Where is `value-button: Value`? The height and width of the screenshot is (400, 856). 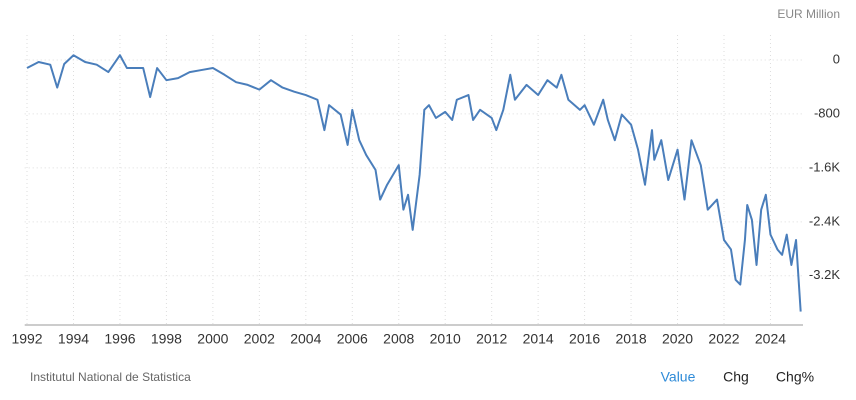
value-button: Value is located at coordinates (678, 377).